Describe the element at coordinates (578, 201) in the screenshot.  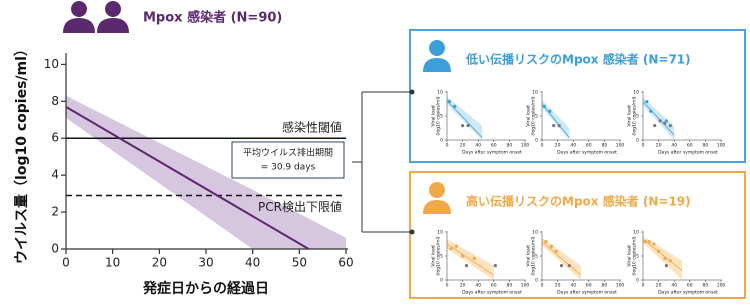
I see `group-title: 高い伝播リスクのMpox 感染者 (N=19)` at that location.